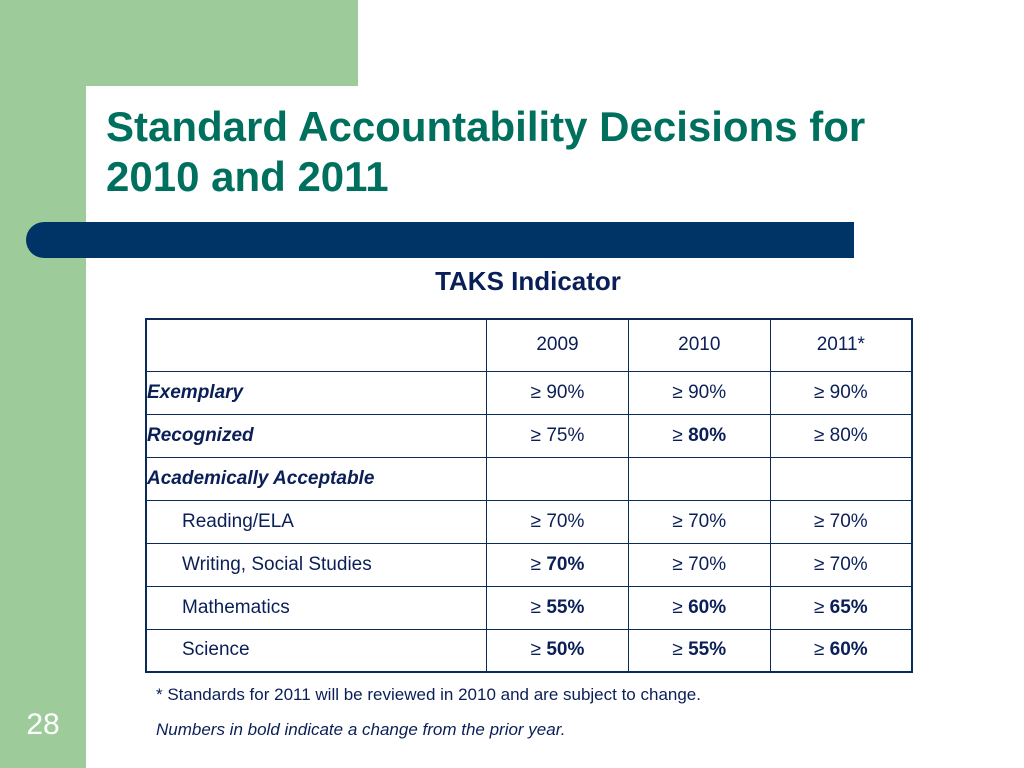 This screenshot has height=768, width=1024. I want to click on standard-cell: ≥ 75%, so click(557, 435).